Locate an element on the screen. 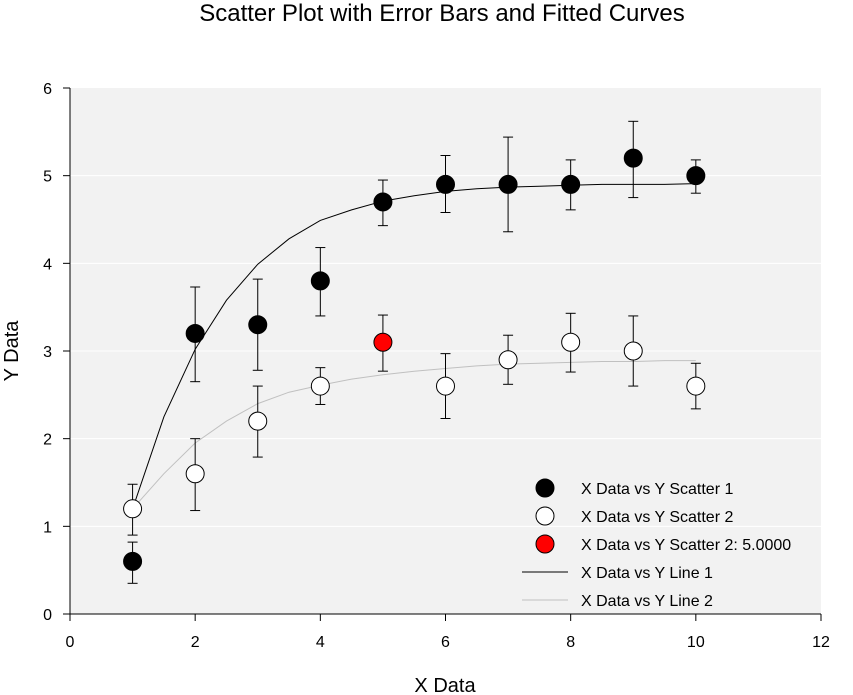 The height and width of the screenshot is (695, 853). legend-label: X Data vs Y Line 1 is located at coordinates (647, 573).